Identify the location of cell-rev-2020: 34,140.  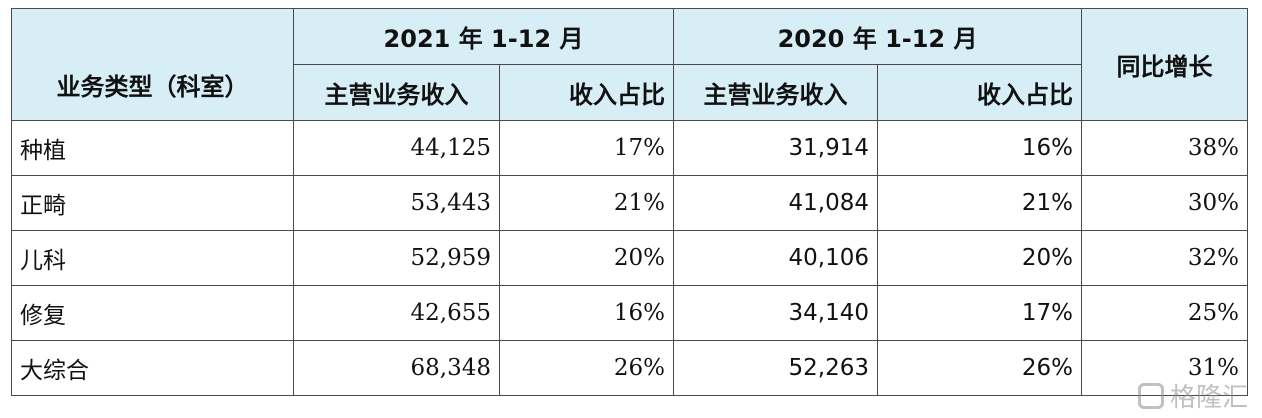
(776, 313).